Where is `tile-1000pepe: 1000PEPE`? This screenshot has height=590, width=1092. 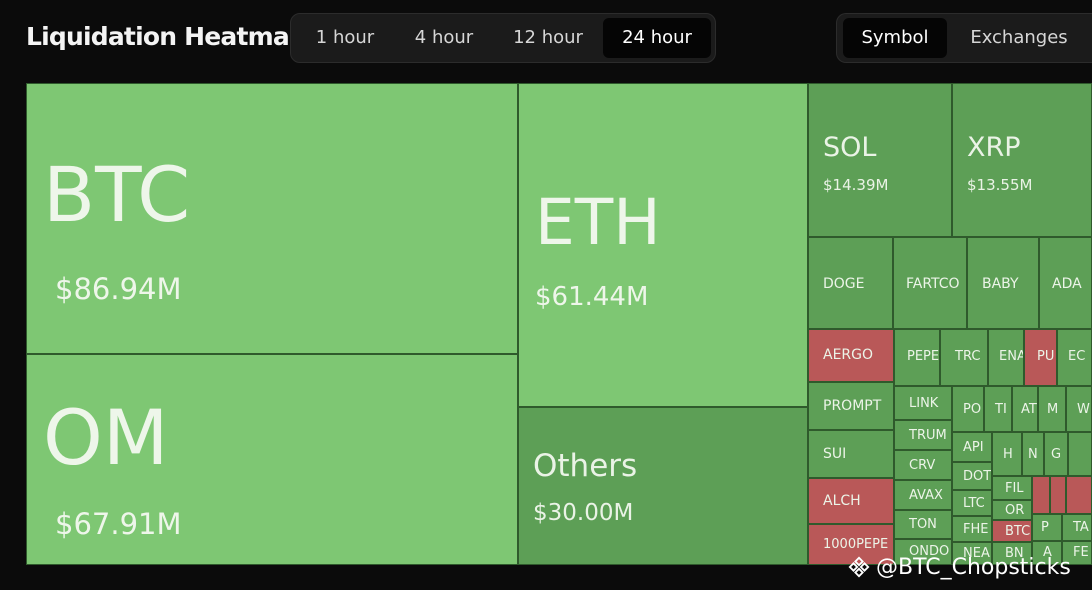
tile-1000pepe: 1000PEPE is located at coordinates (851, 544).